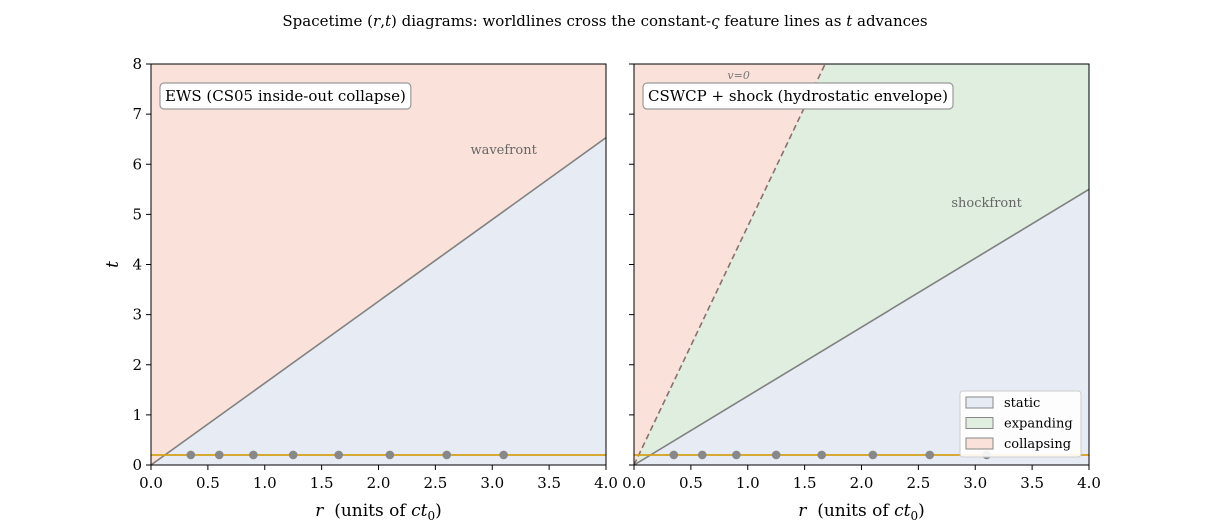 The image size is (1210, 528). I want to click on annotation-wavefront: wavefront, so click(503, 150).